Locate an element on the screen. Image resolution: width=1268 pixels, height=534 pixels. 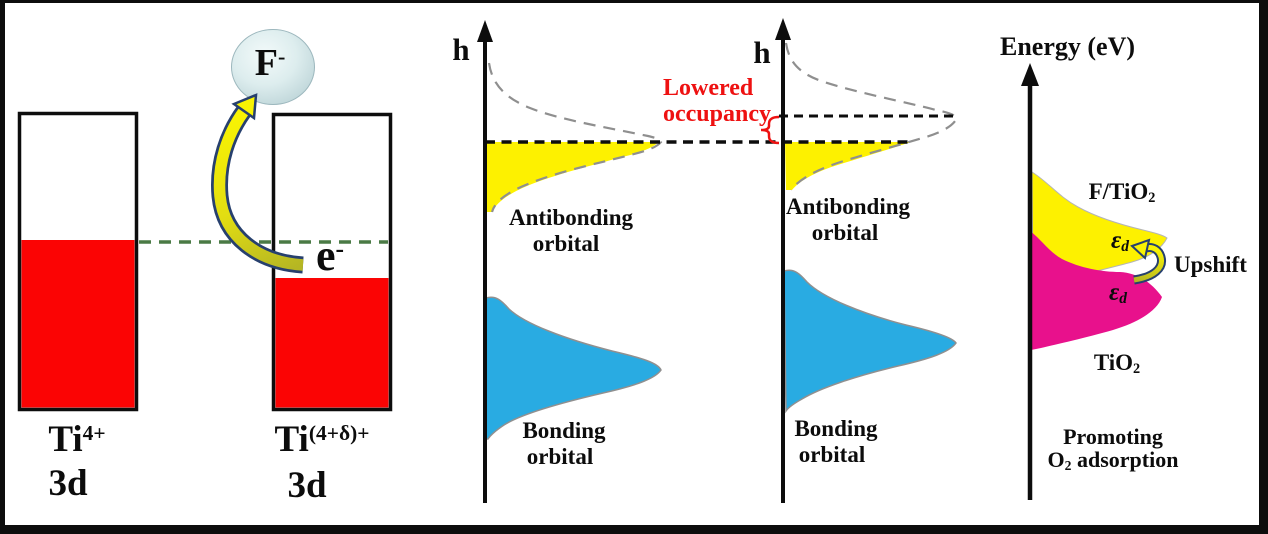
dos-axis-1-arrowhead is located at coordinates (485, 31).